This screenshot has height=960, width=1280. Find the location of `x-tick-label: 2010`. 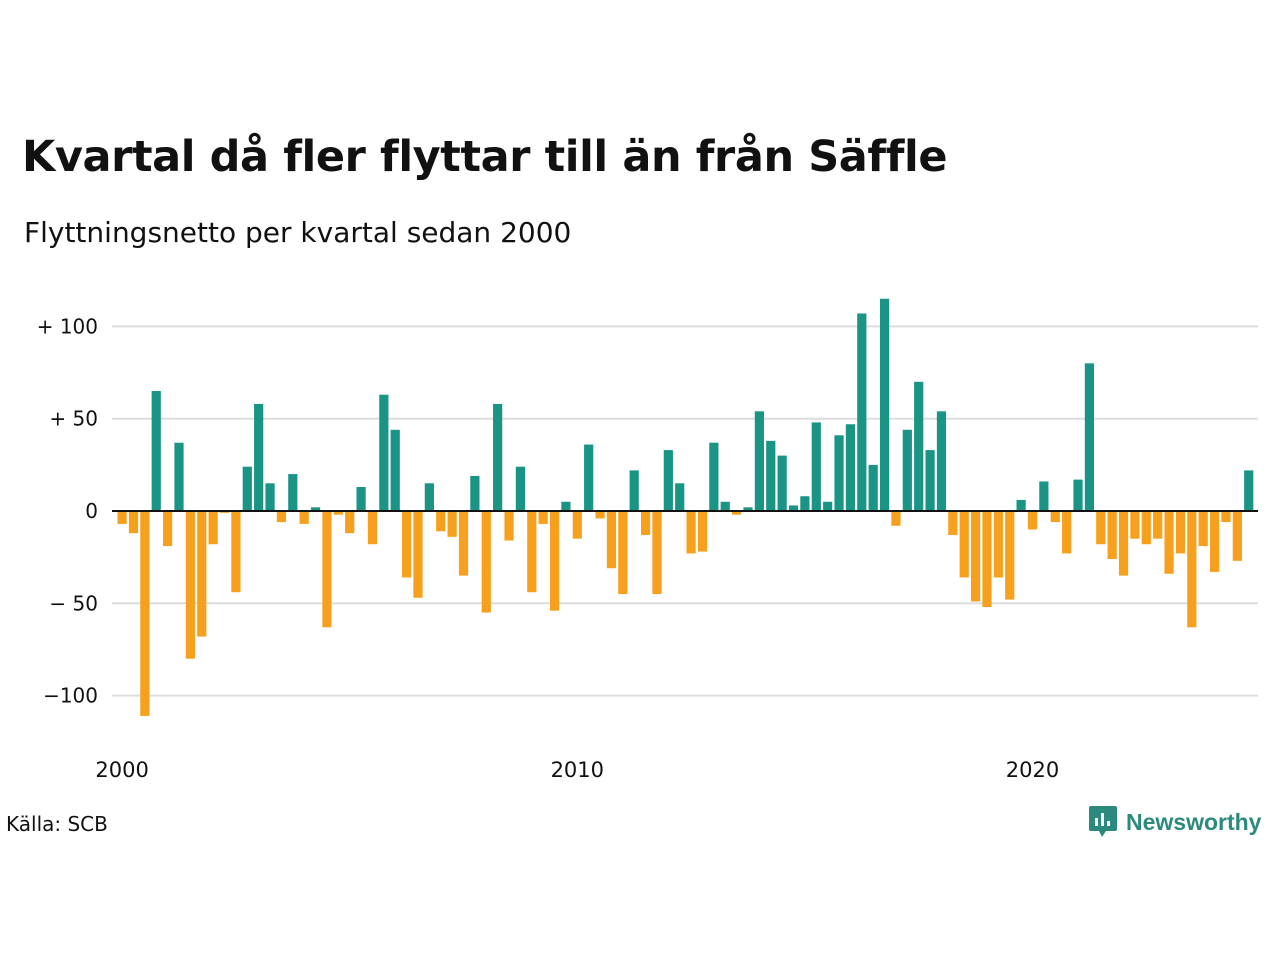

x-tick-label: 2010 is located at coordinates (577, 770).